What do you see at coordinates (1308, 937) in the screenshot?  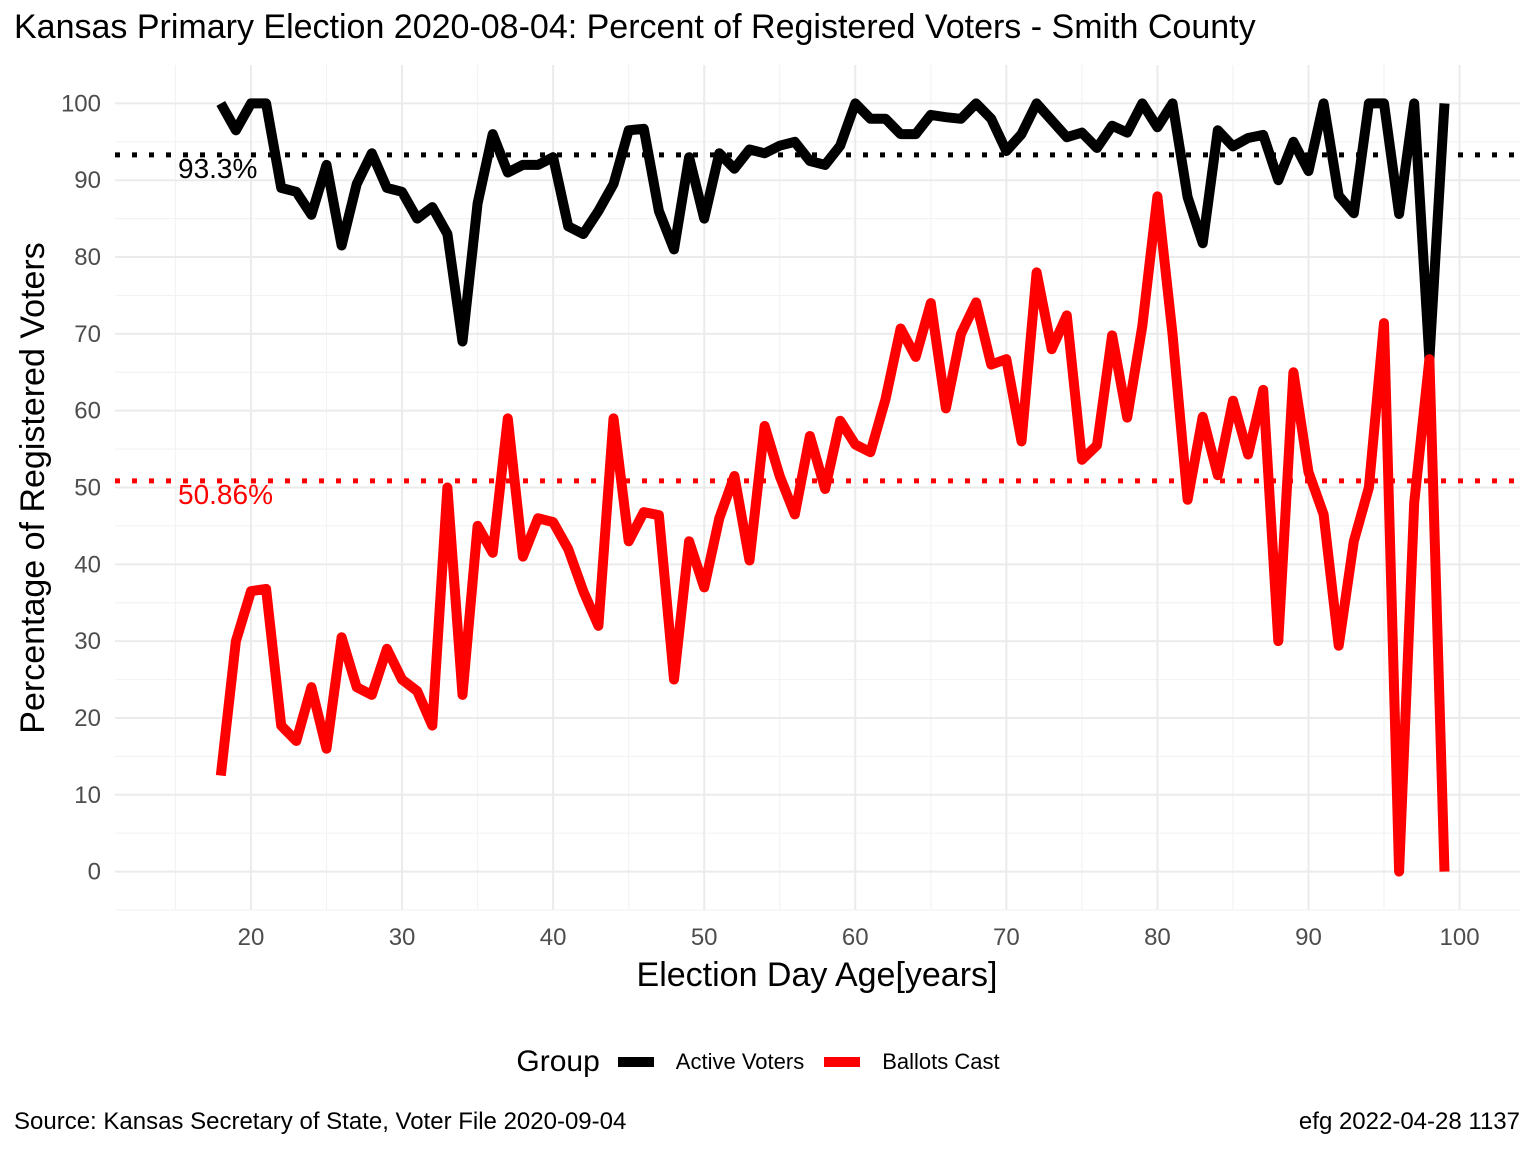 I see `x-tick-label: 90` at bounding box center [1308, 937].